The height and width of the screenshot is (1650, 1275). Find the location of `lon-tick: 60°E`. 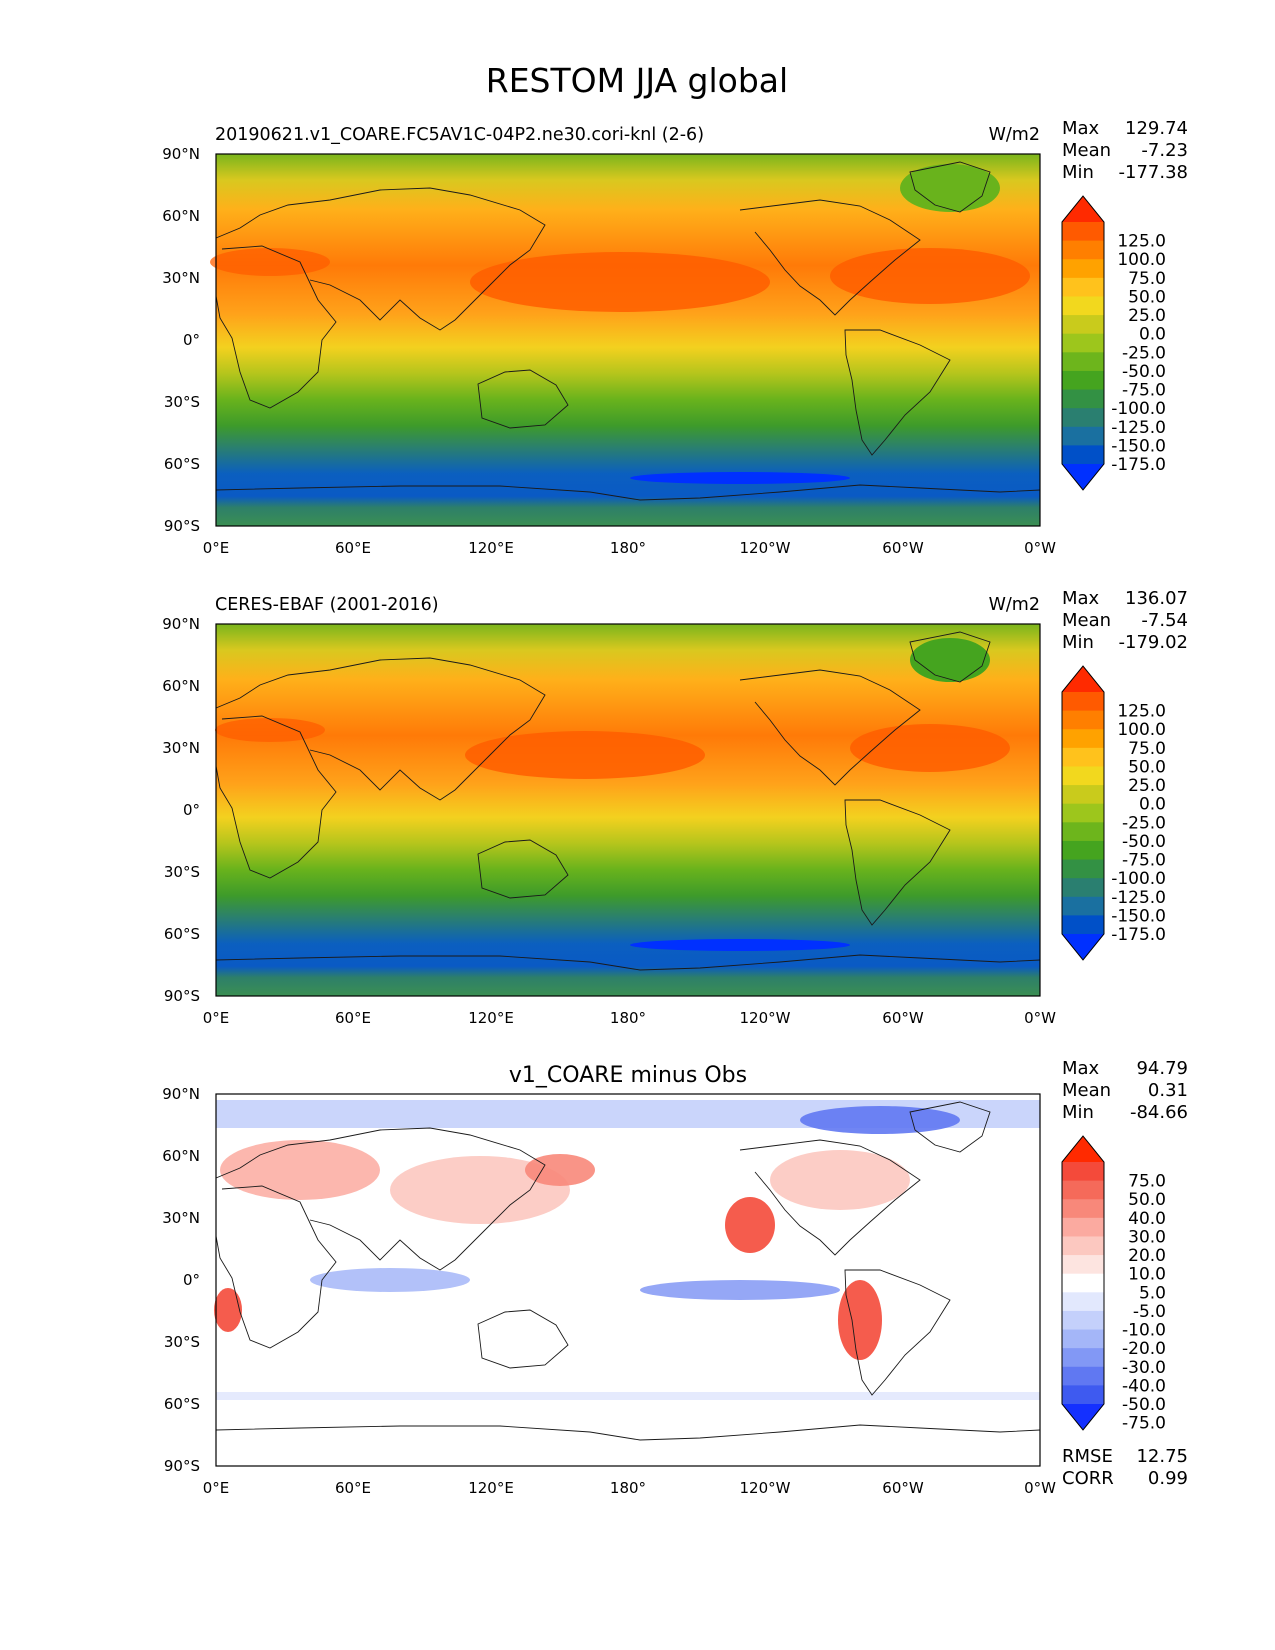

lon-tick: 60°E is located at coordinates (353, 1018).